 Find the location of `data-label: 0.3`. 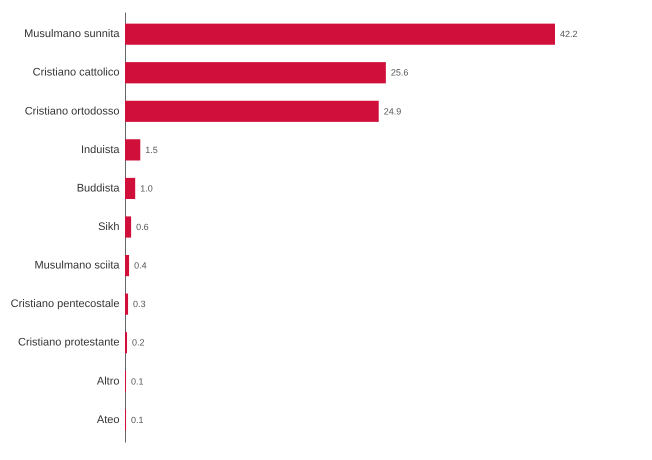

data-label: 0.3 is located at coordinates (139, 304).